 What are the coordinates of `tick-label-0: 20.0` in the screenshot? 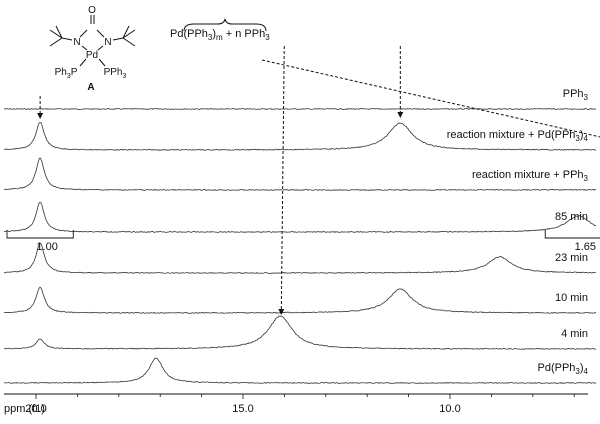 It's located at (35, 409).